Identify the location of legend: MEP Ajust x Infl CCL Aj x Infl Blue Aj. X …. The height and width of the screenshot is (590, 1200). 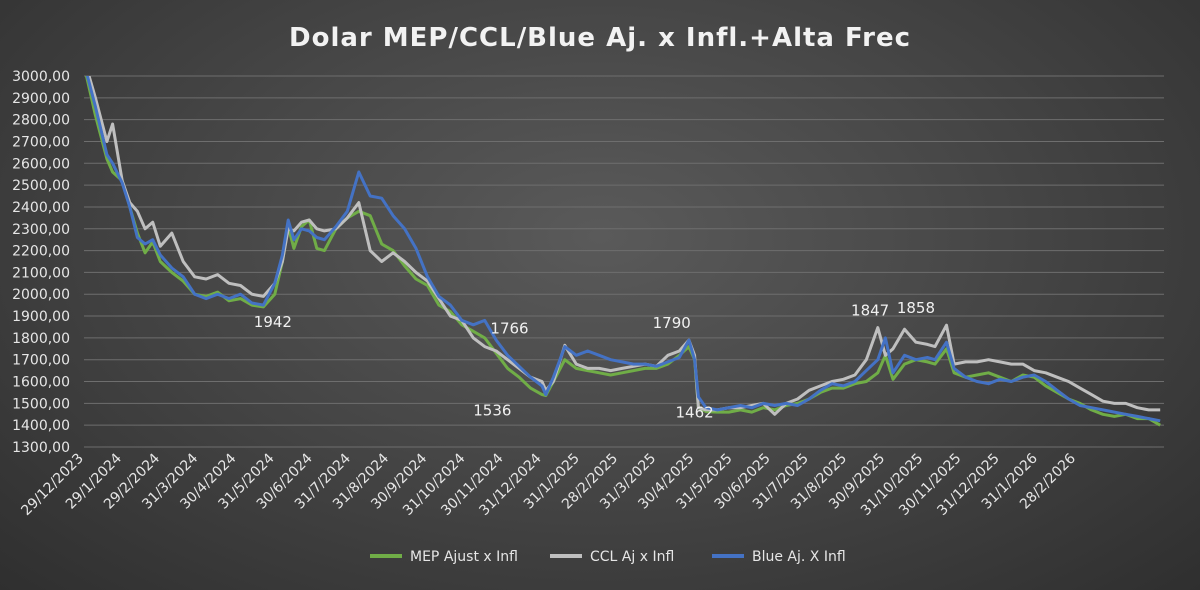
(608, 557).